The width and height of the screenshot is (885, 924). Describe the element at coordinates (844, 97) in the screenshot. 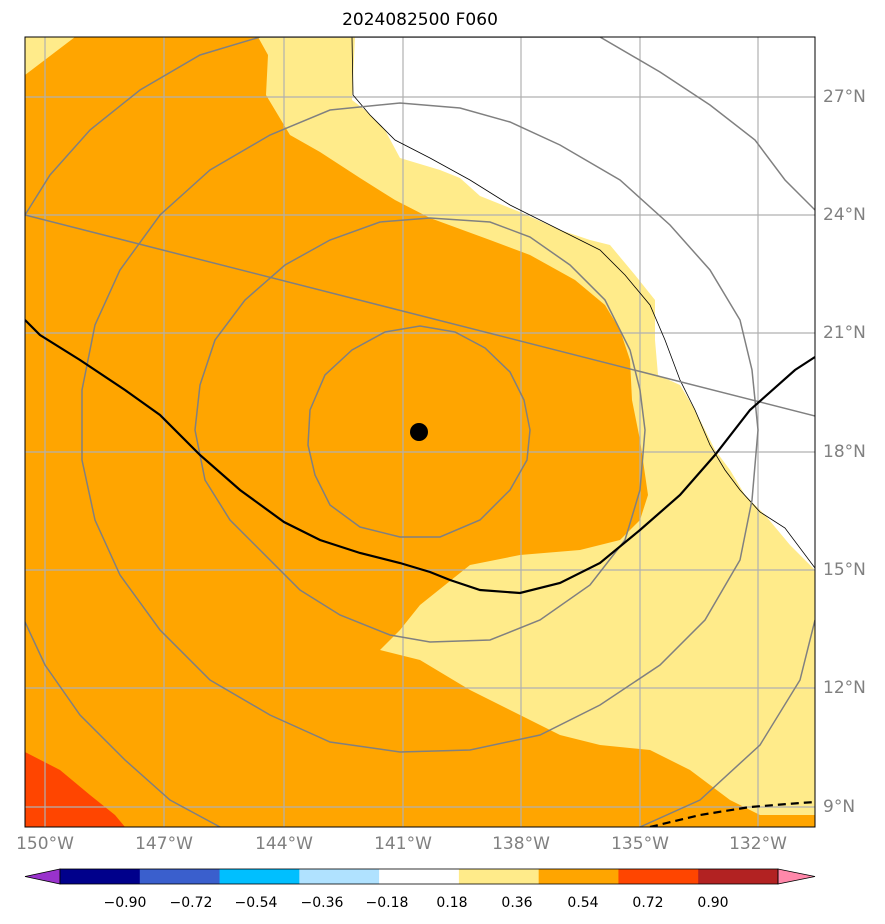

I see `lat-tick-label: 27°N` at that location.